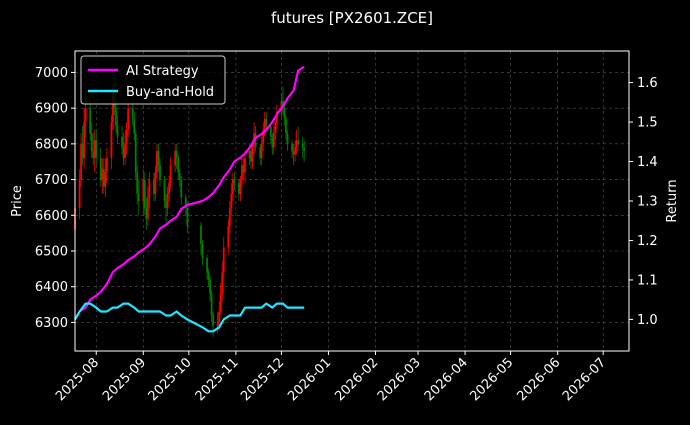 The height and width of the screenshot is (425, 690). What do you see at coordinates (538, 379) in the screenshot?
I see `x-tick-label: 2026-06` at bounding box center [538, 379].